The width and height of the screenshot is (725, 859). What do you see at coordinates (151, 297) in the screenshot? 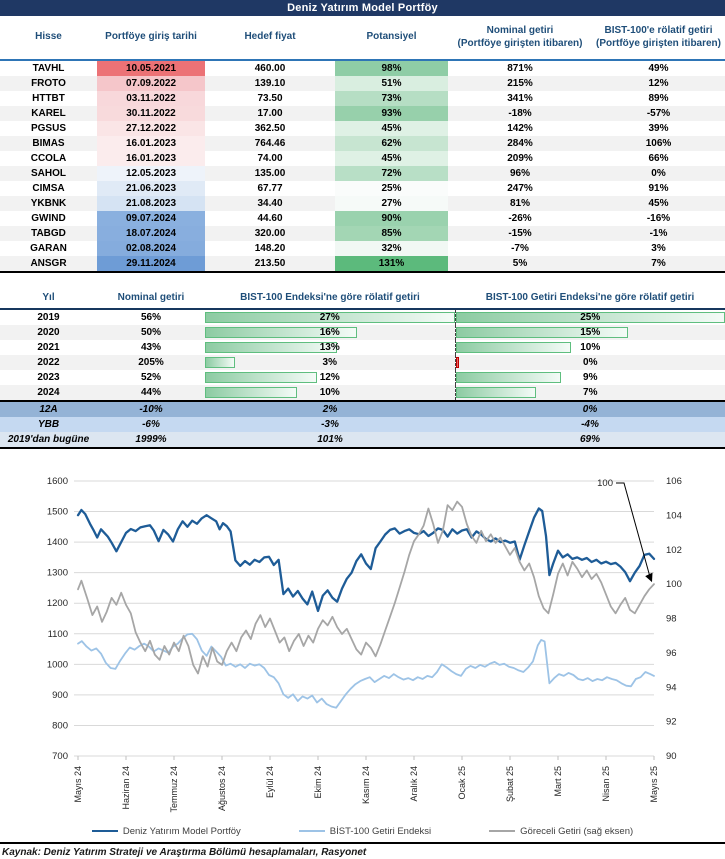
I see `col-header-nominal-getiri: Nominal getiri` at bounding box center [151, 297].